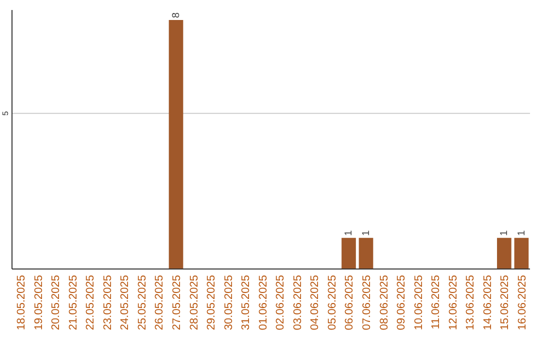 This screenshot has width=540, height=340. I want to click on x-tick-label: 10.06.2025, so click(418, 302).